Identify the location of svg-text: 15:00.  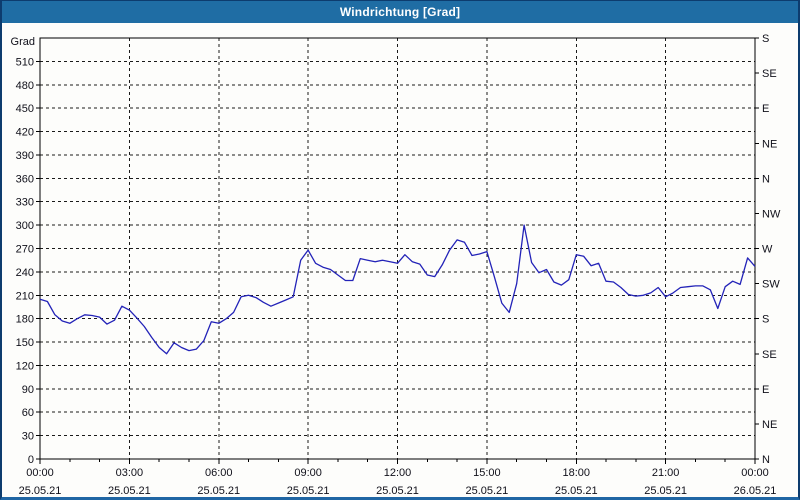
(487, 473).